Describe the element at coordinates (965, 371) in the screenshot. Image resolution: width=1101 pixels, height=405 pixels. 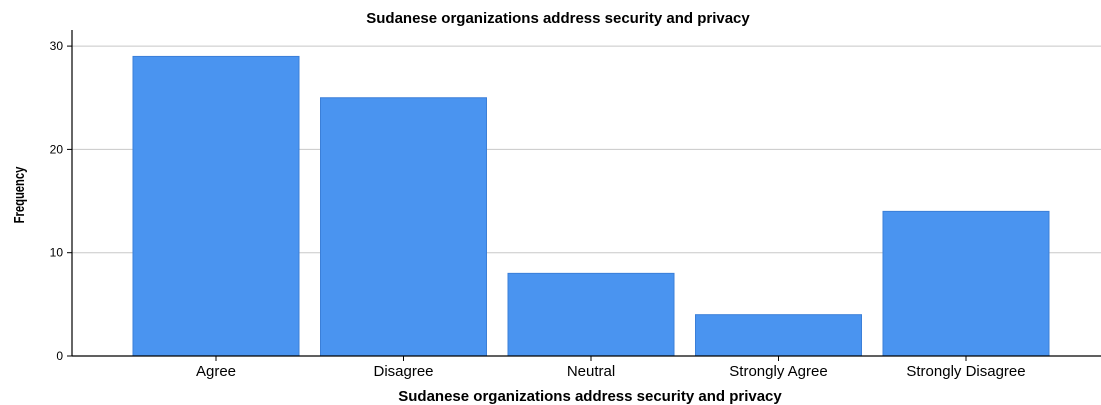
I see `x-category-label: Strongly Disagree` at that location.